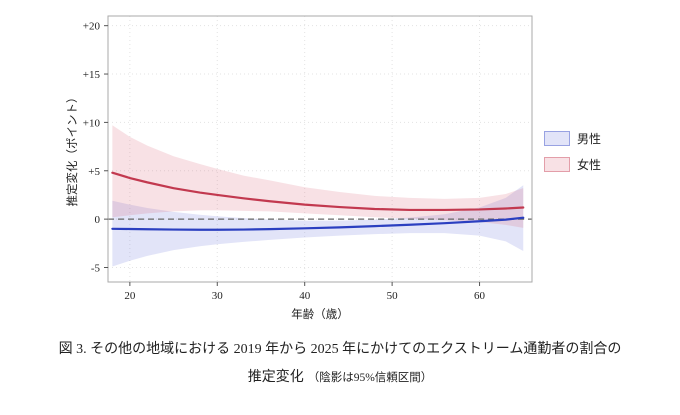 The image size is (680, 415). I want to click on x-axis-label: 年齢（歳）, so click(320, 314).